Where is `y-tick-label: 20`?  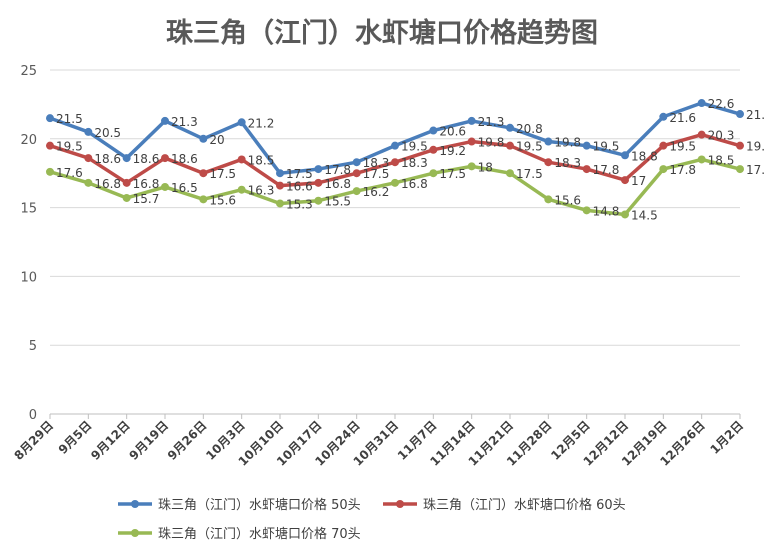
y-tick-label: 20 is located at coordinates (28, 140).